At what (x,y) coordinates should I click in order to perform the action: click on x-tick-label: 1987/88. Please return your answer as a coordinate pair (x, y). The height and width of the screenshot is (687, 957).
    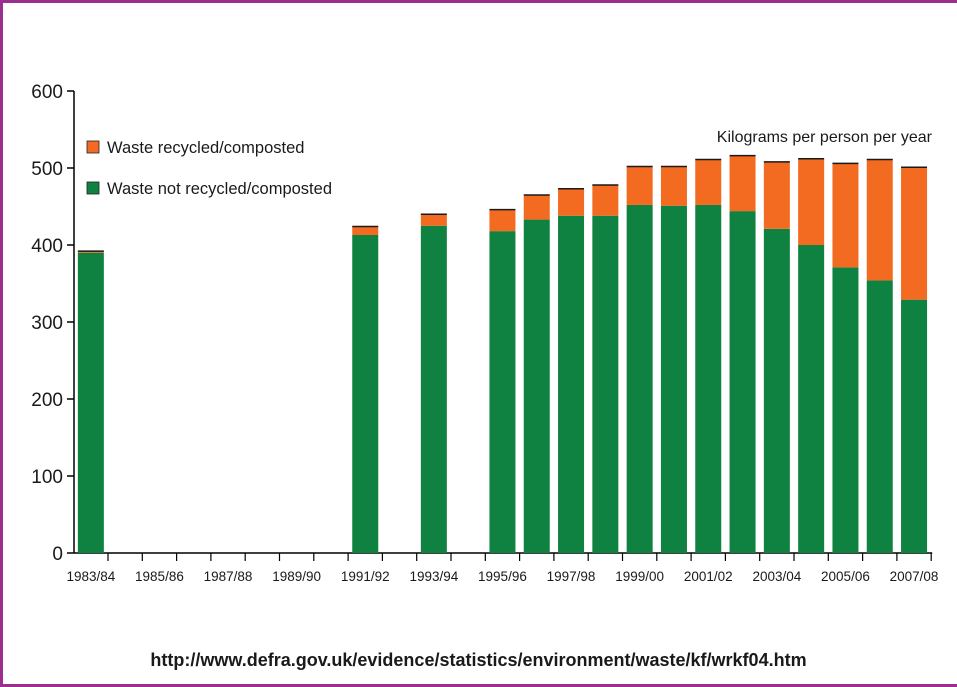
    Looking at the image, I should click on (228, 576).